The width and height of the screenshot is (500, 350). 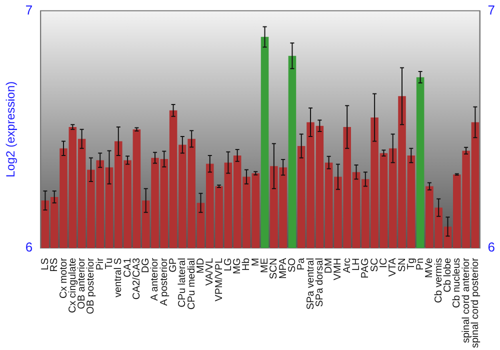 I want to click on x-tick-label: Pir, so click(x=100, y=263).